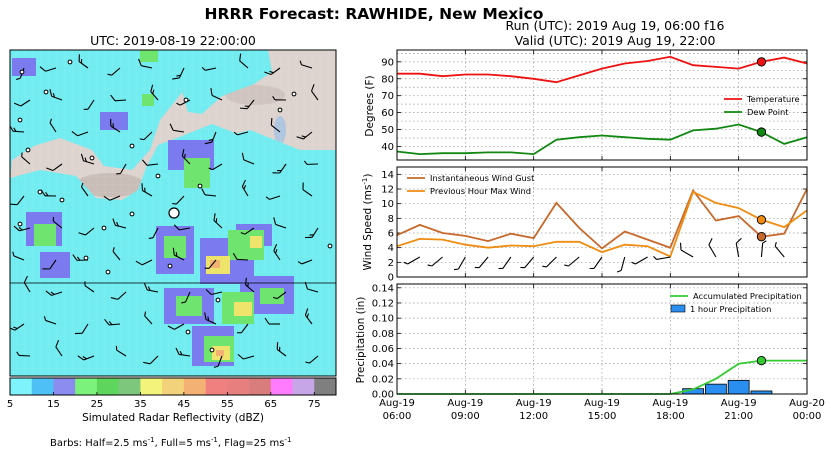 The height and width of the screenshot is (460, 831). I want to click on x-tick-label-date: Aug-20, so click(807, 403).